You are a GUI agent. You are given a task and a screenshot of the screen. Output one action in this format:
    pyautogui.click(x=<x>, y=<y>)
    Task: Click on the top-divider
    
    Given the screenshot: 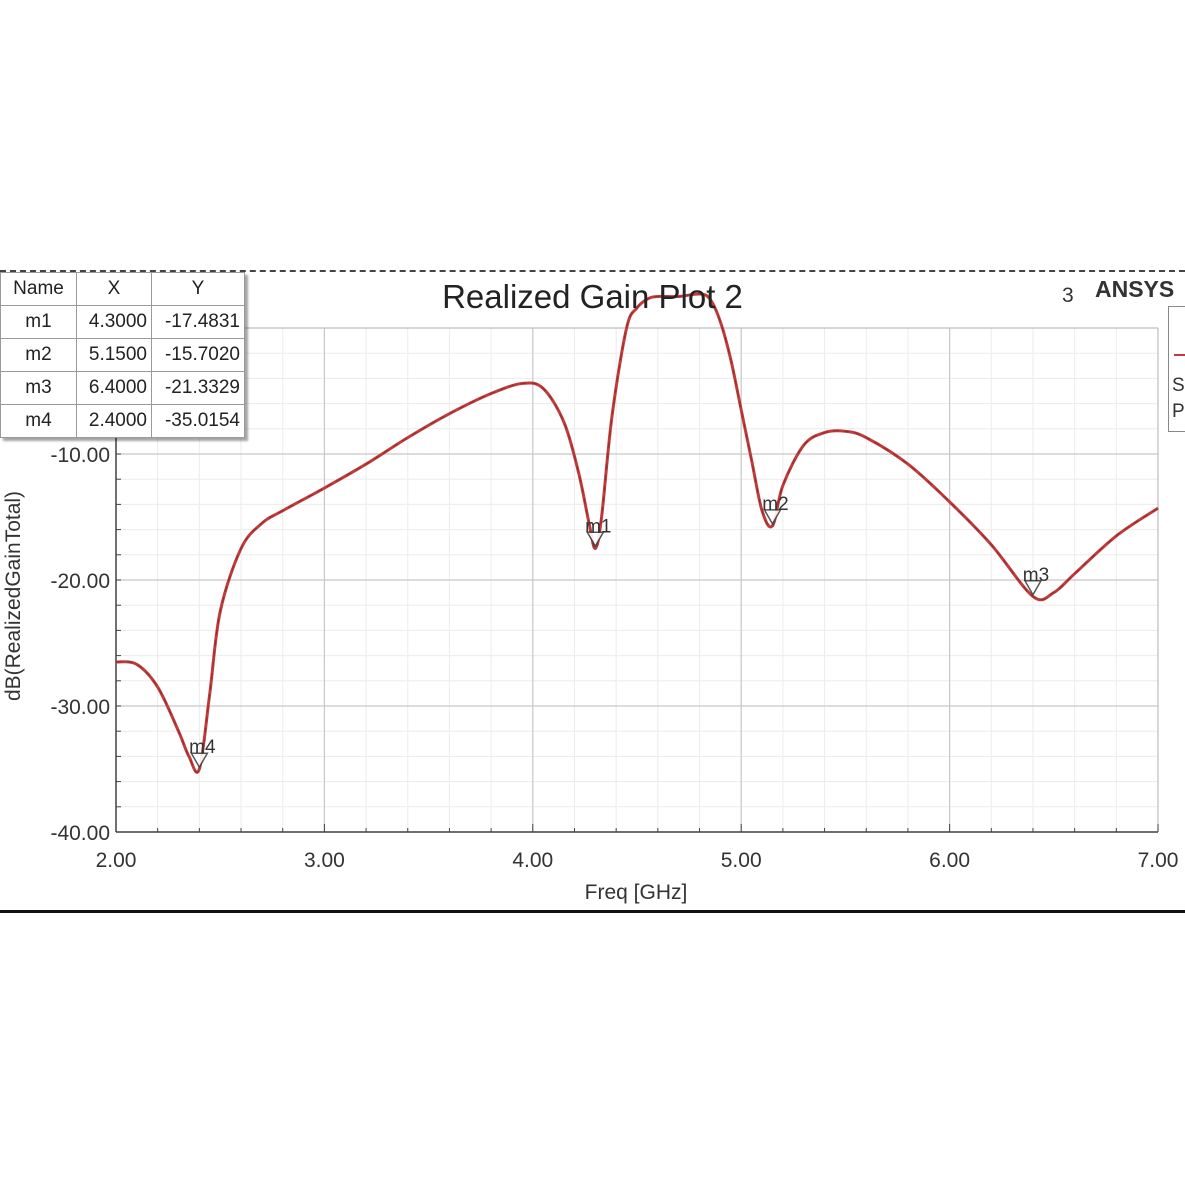 What is the action you would take?
    pyautogui.click(x=592, y=271)
    